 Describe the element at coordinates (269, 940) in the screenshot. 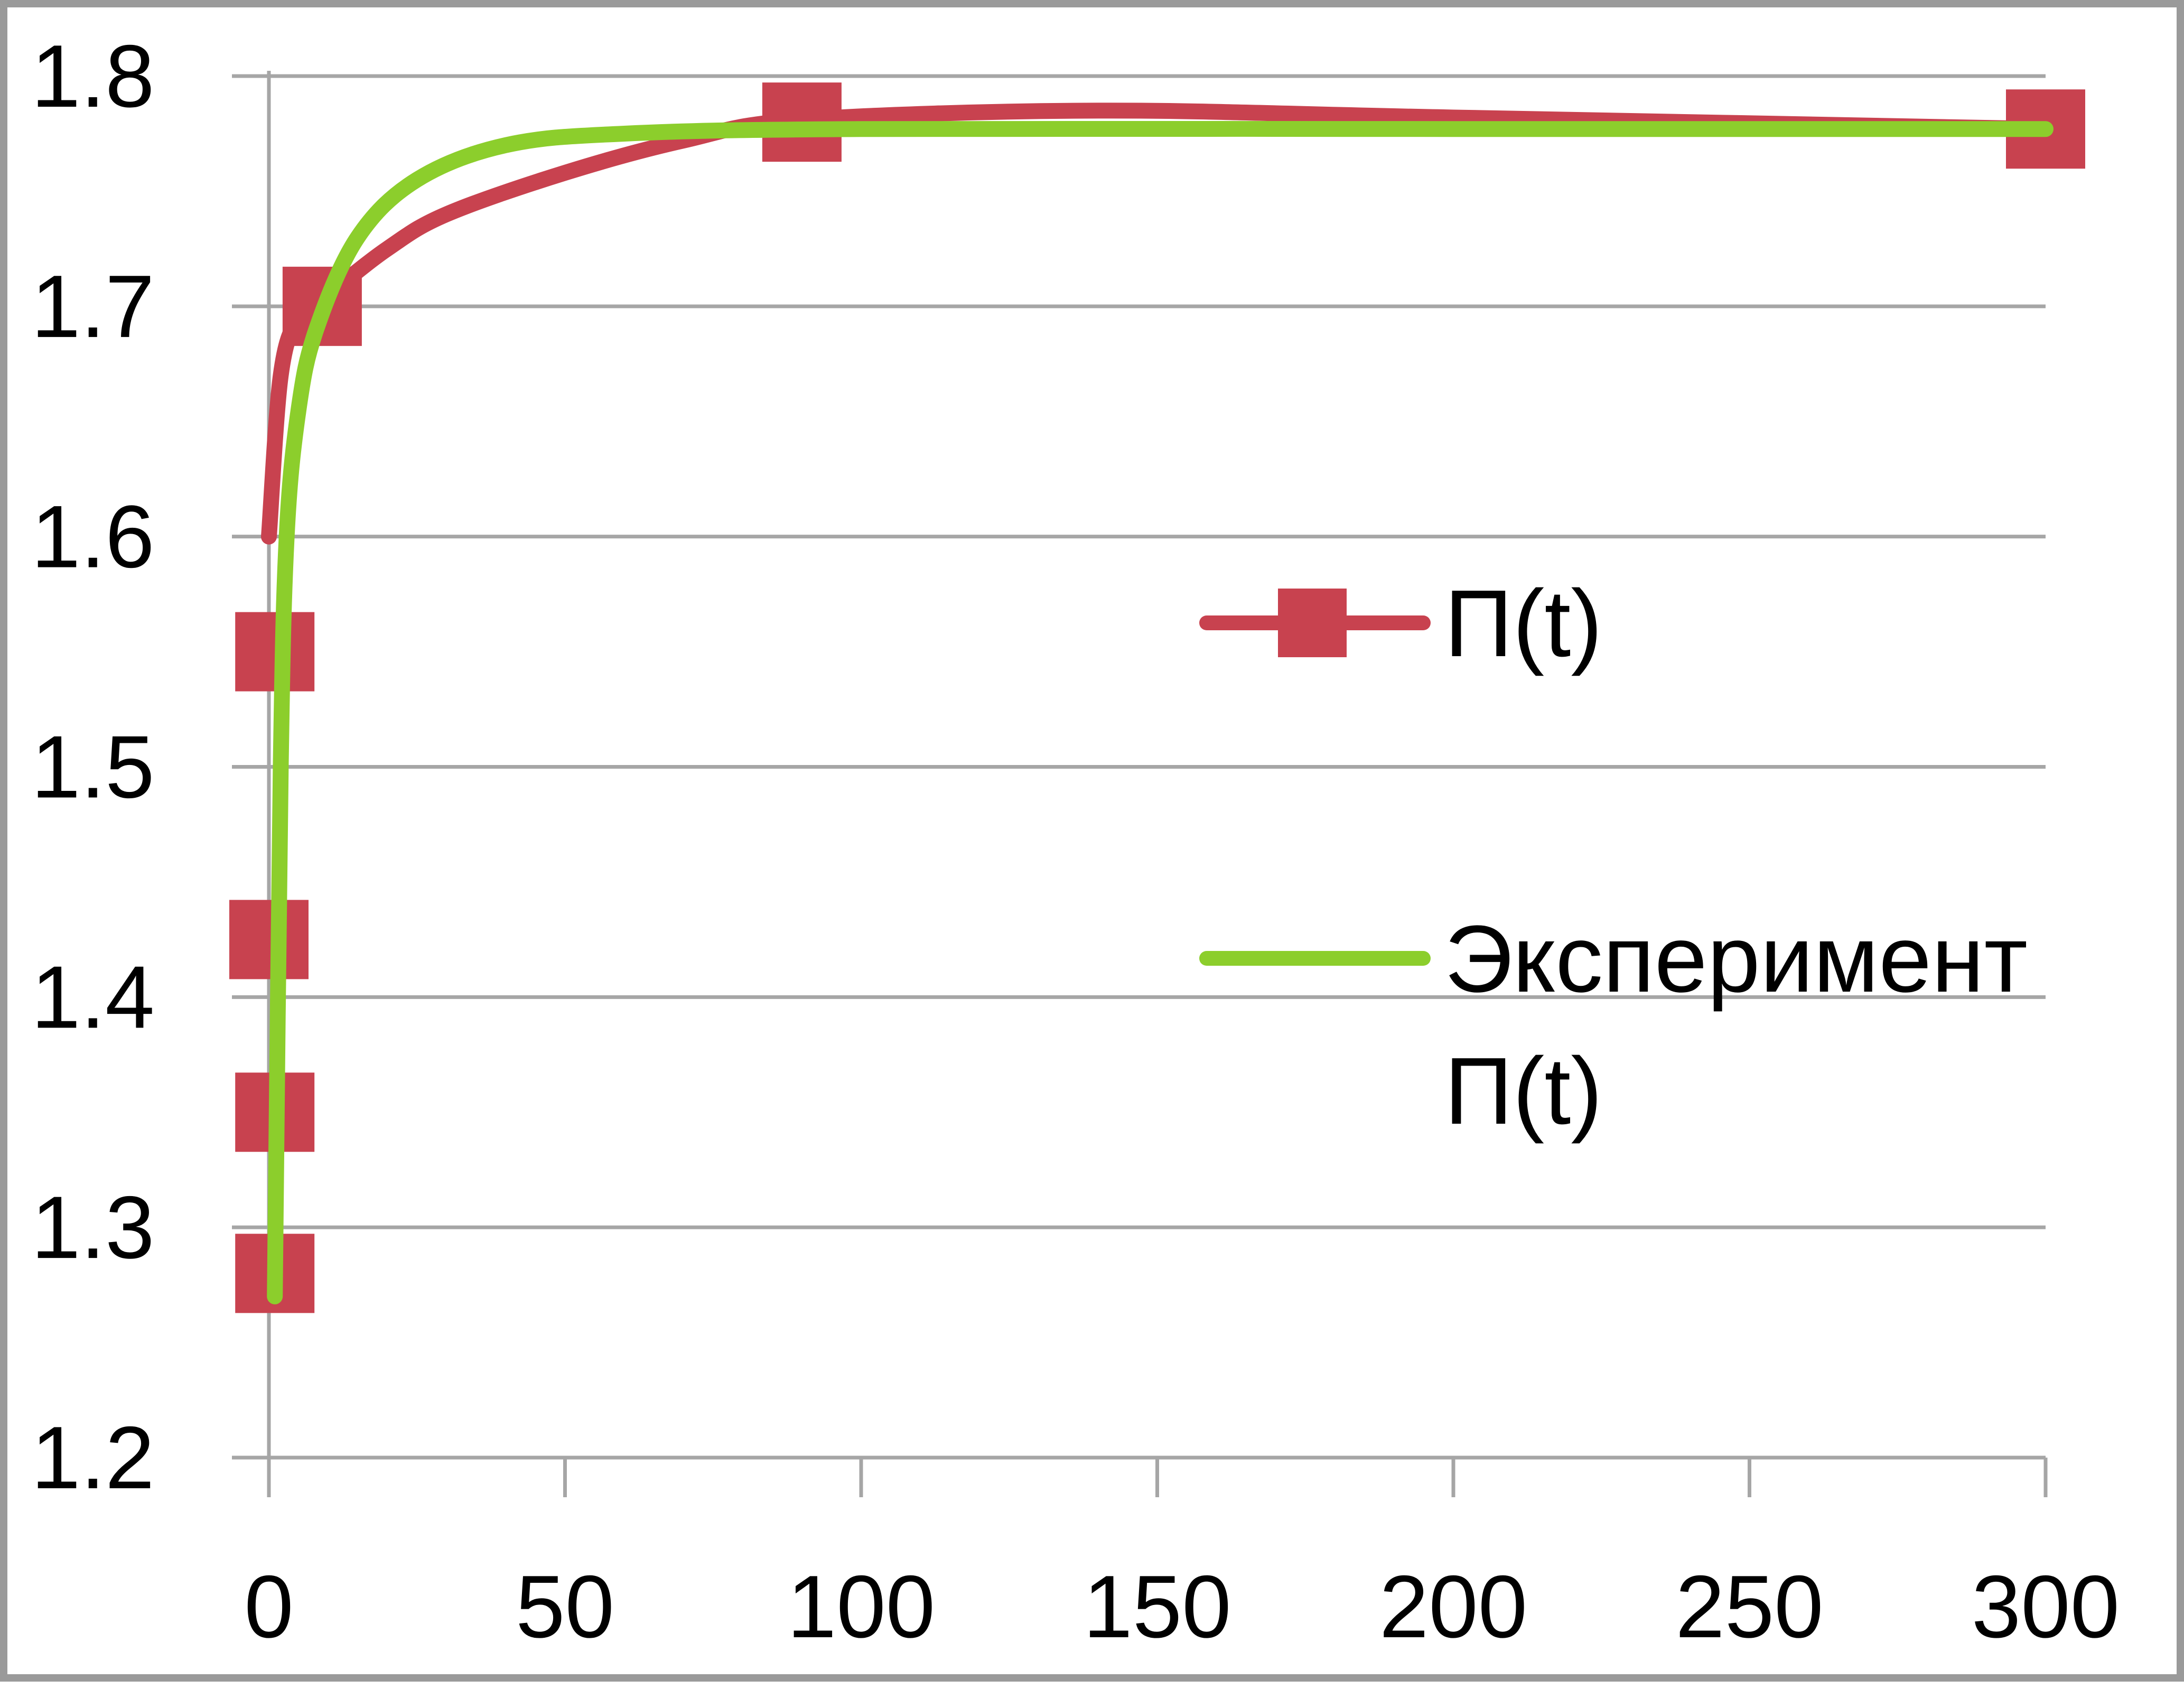

I see `series-pi-marker` at that location.